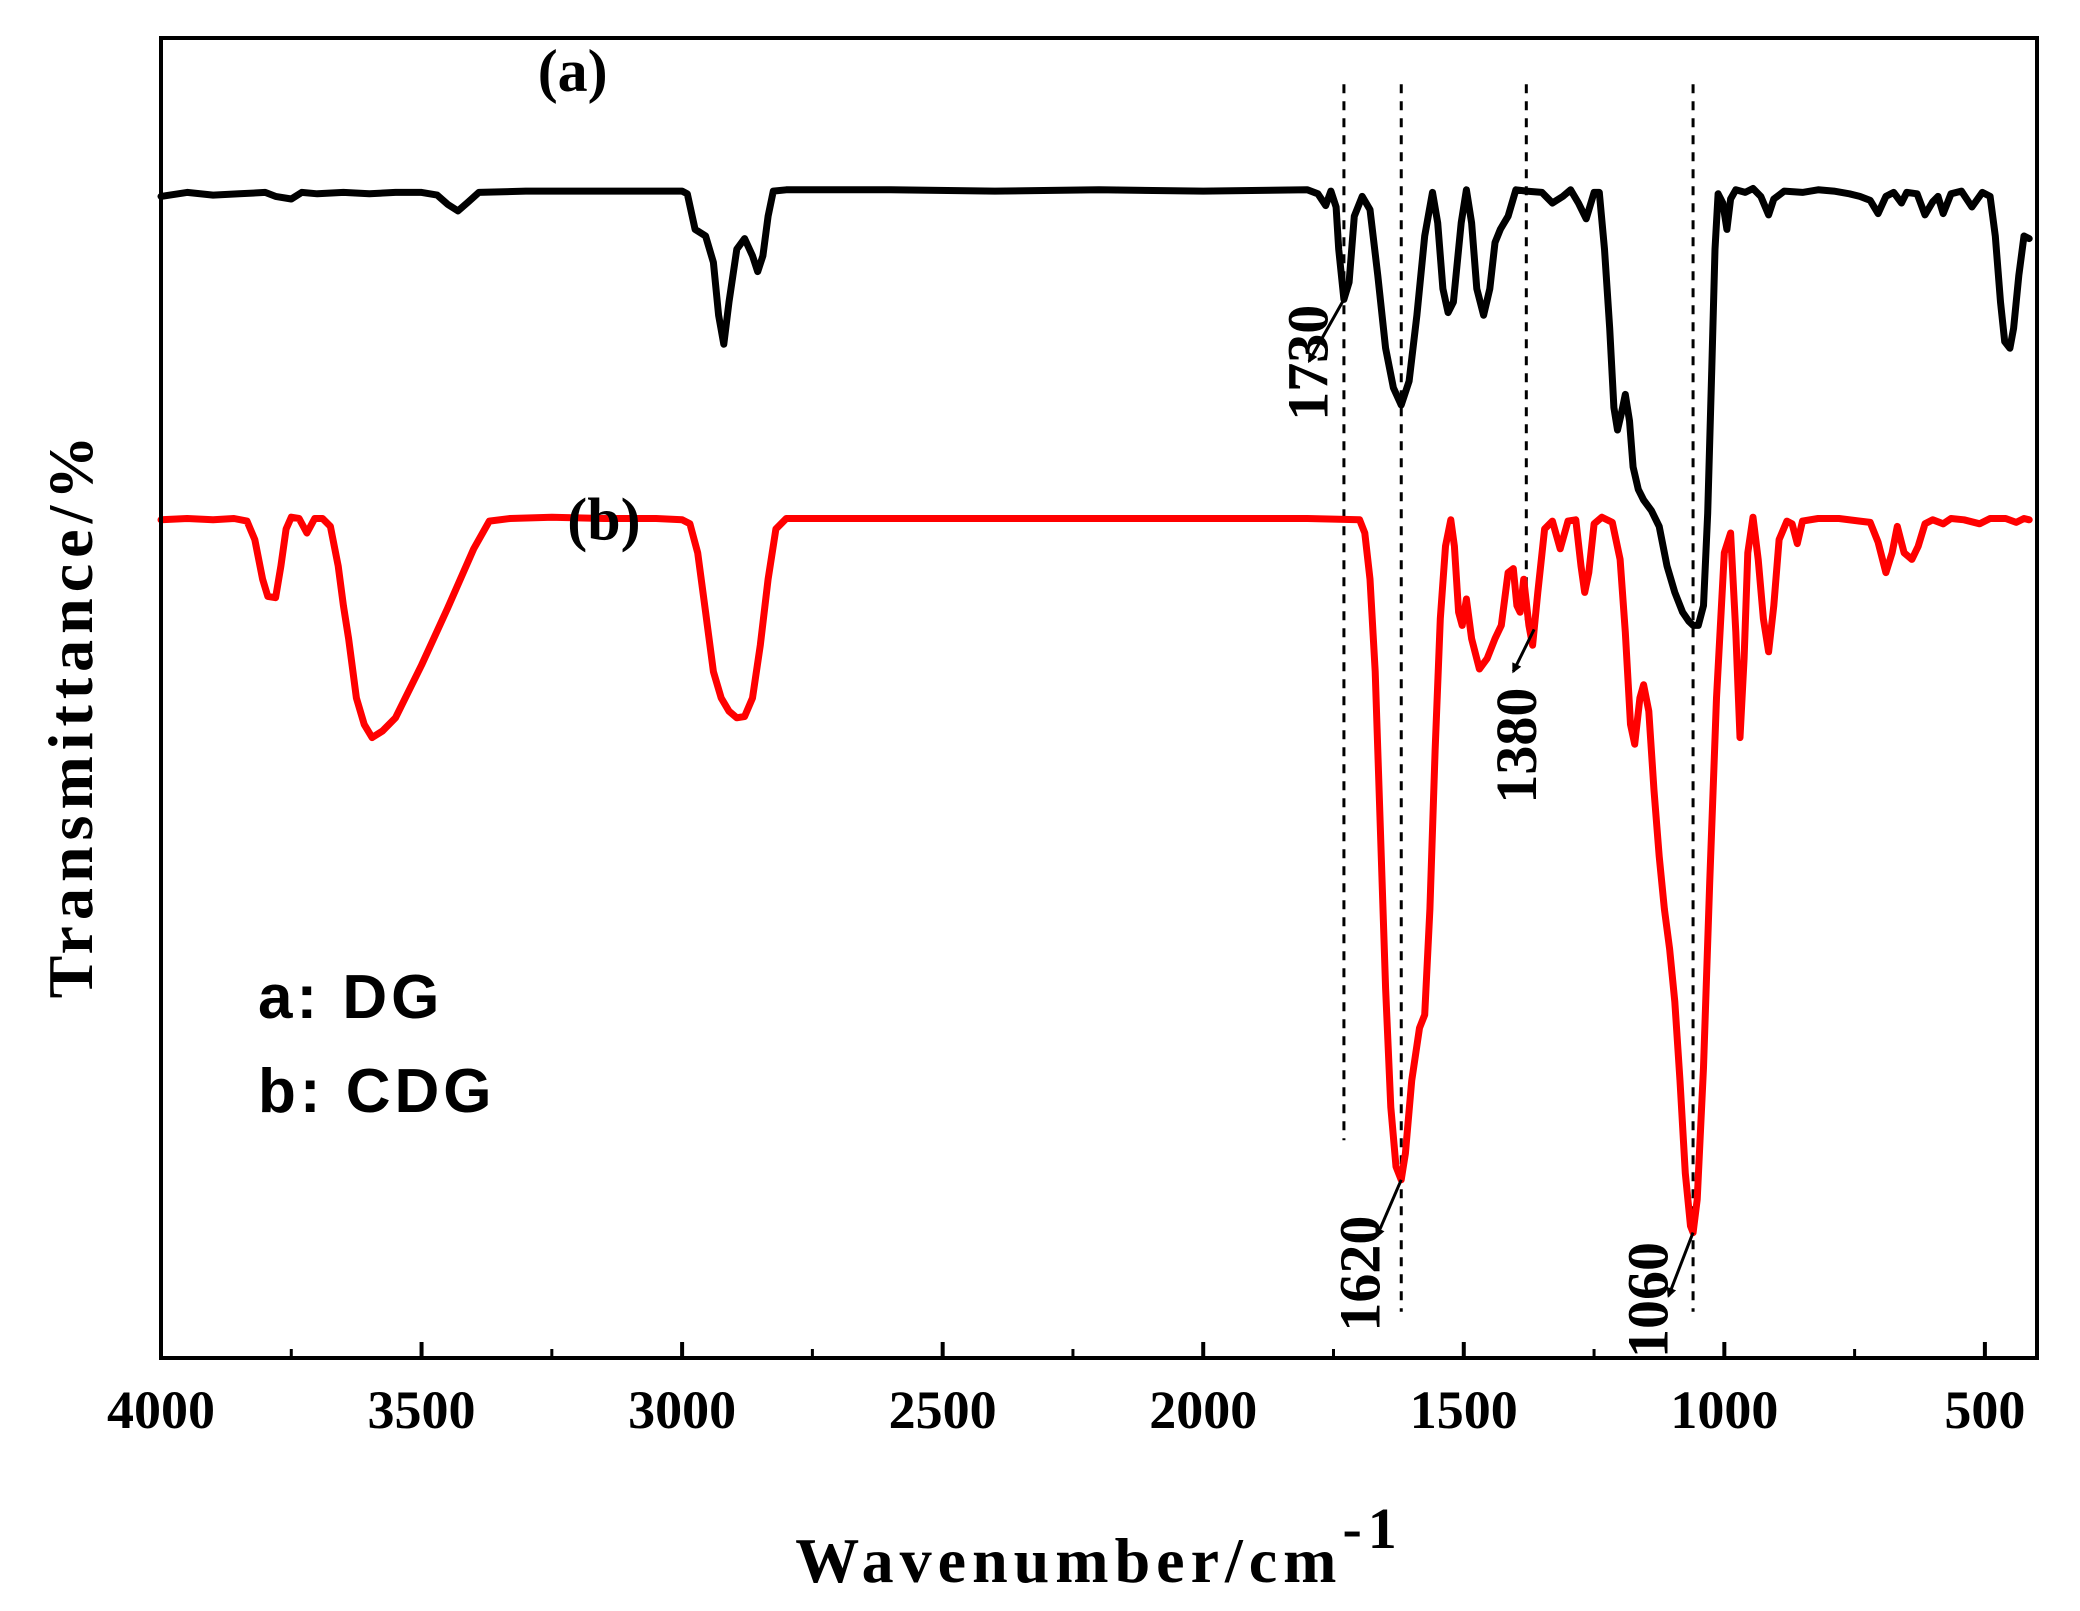 The image size is (2080, 1611). I want to click on x-tick-label-500: 500, so click(1984, 1410).